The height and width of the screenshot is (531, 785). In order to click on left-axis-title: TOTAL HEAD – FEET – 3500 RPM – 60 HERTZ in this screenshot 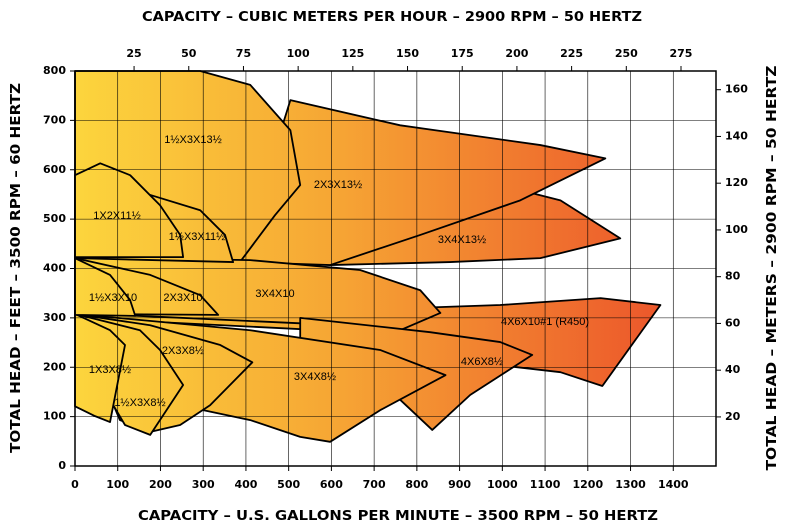, I will do `click(16, 268)`.